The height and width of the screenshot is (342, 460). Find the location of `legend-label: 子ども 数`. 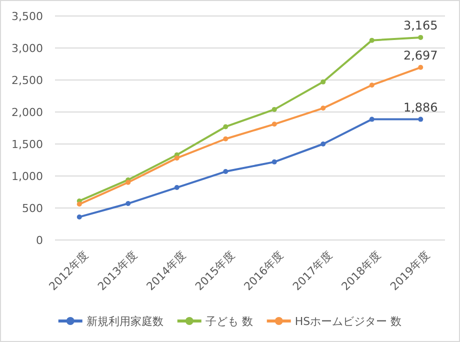

legend-label: 子ども 数 is located at coordinates (229, 321).